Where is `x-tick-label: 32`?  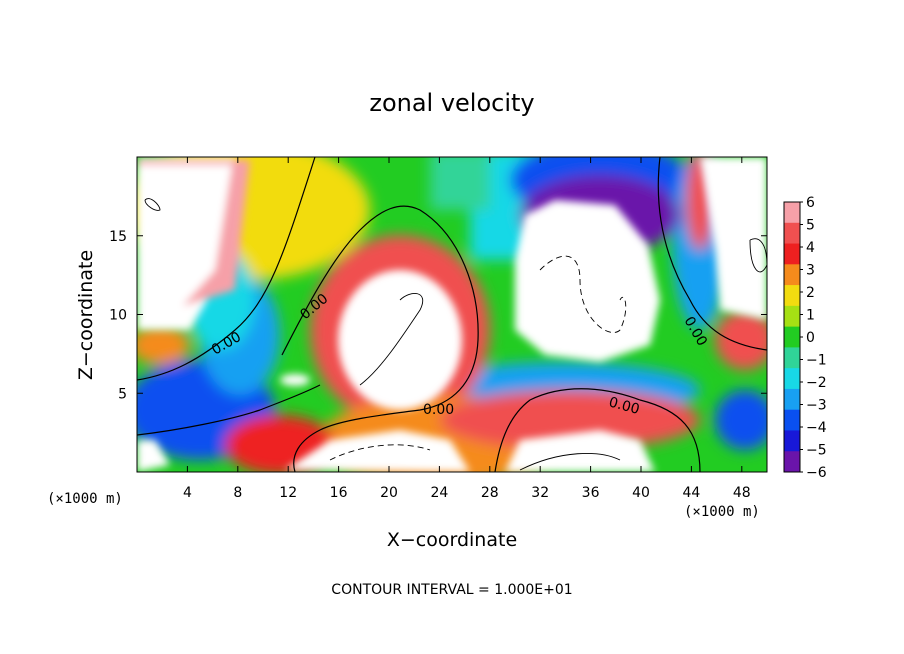
x-tick-label: 32 is located at coordinates (540, 493).